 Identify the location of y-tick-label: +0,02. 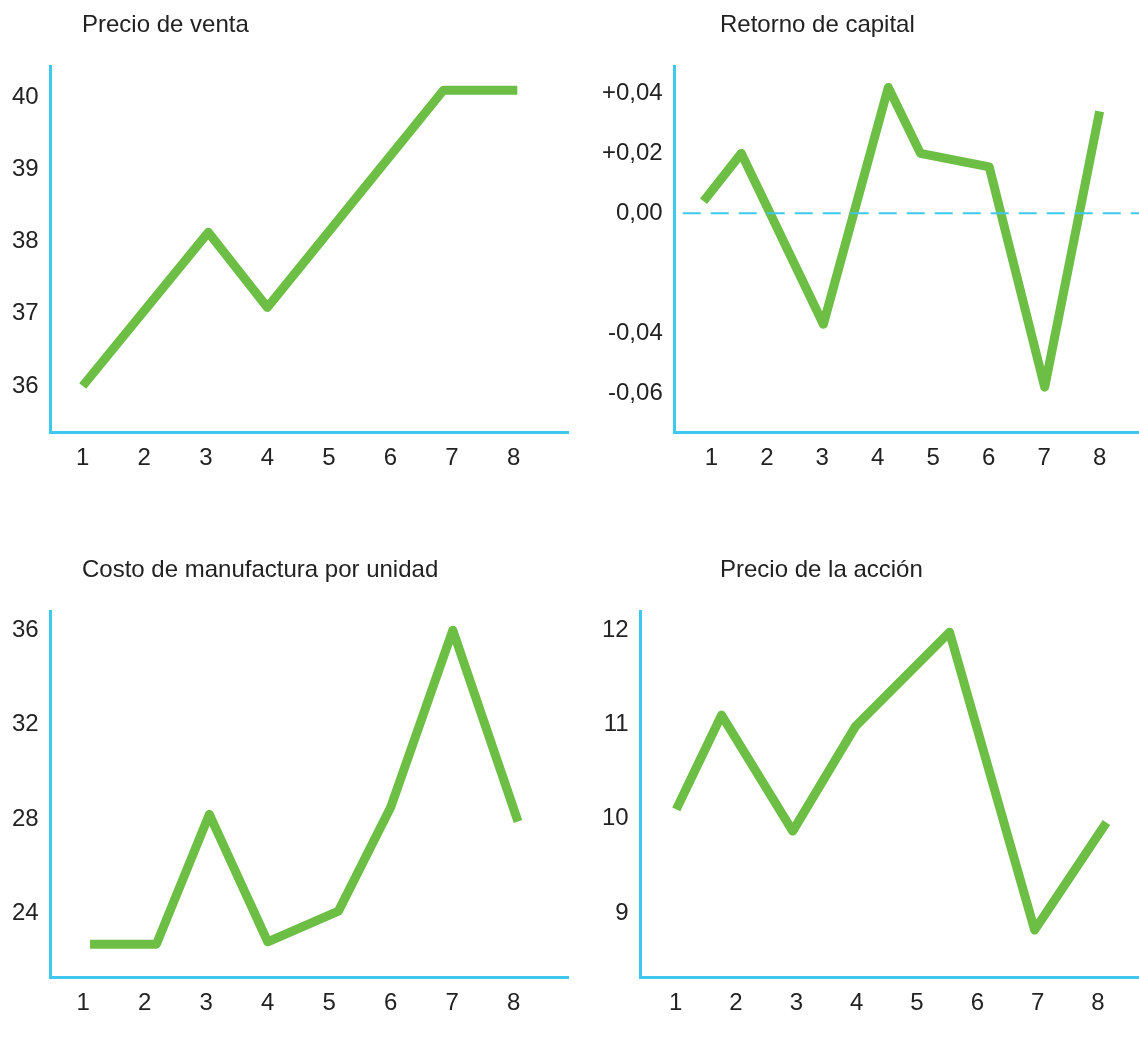
(632, 151).